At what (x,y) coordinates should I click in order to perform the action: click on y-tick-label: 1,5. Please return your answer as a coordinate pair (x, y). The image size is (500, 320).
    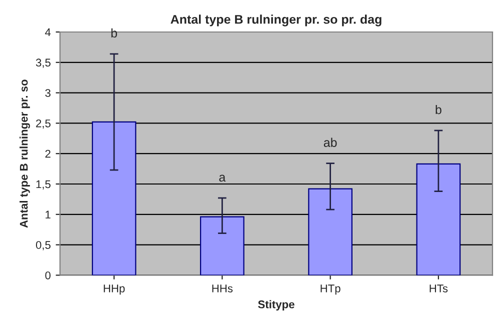
    Looking at the image, I should click on (43, 185).